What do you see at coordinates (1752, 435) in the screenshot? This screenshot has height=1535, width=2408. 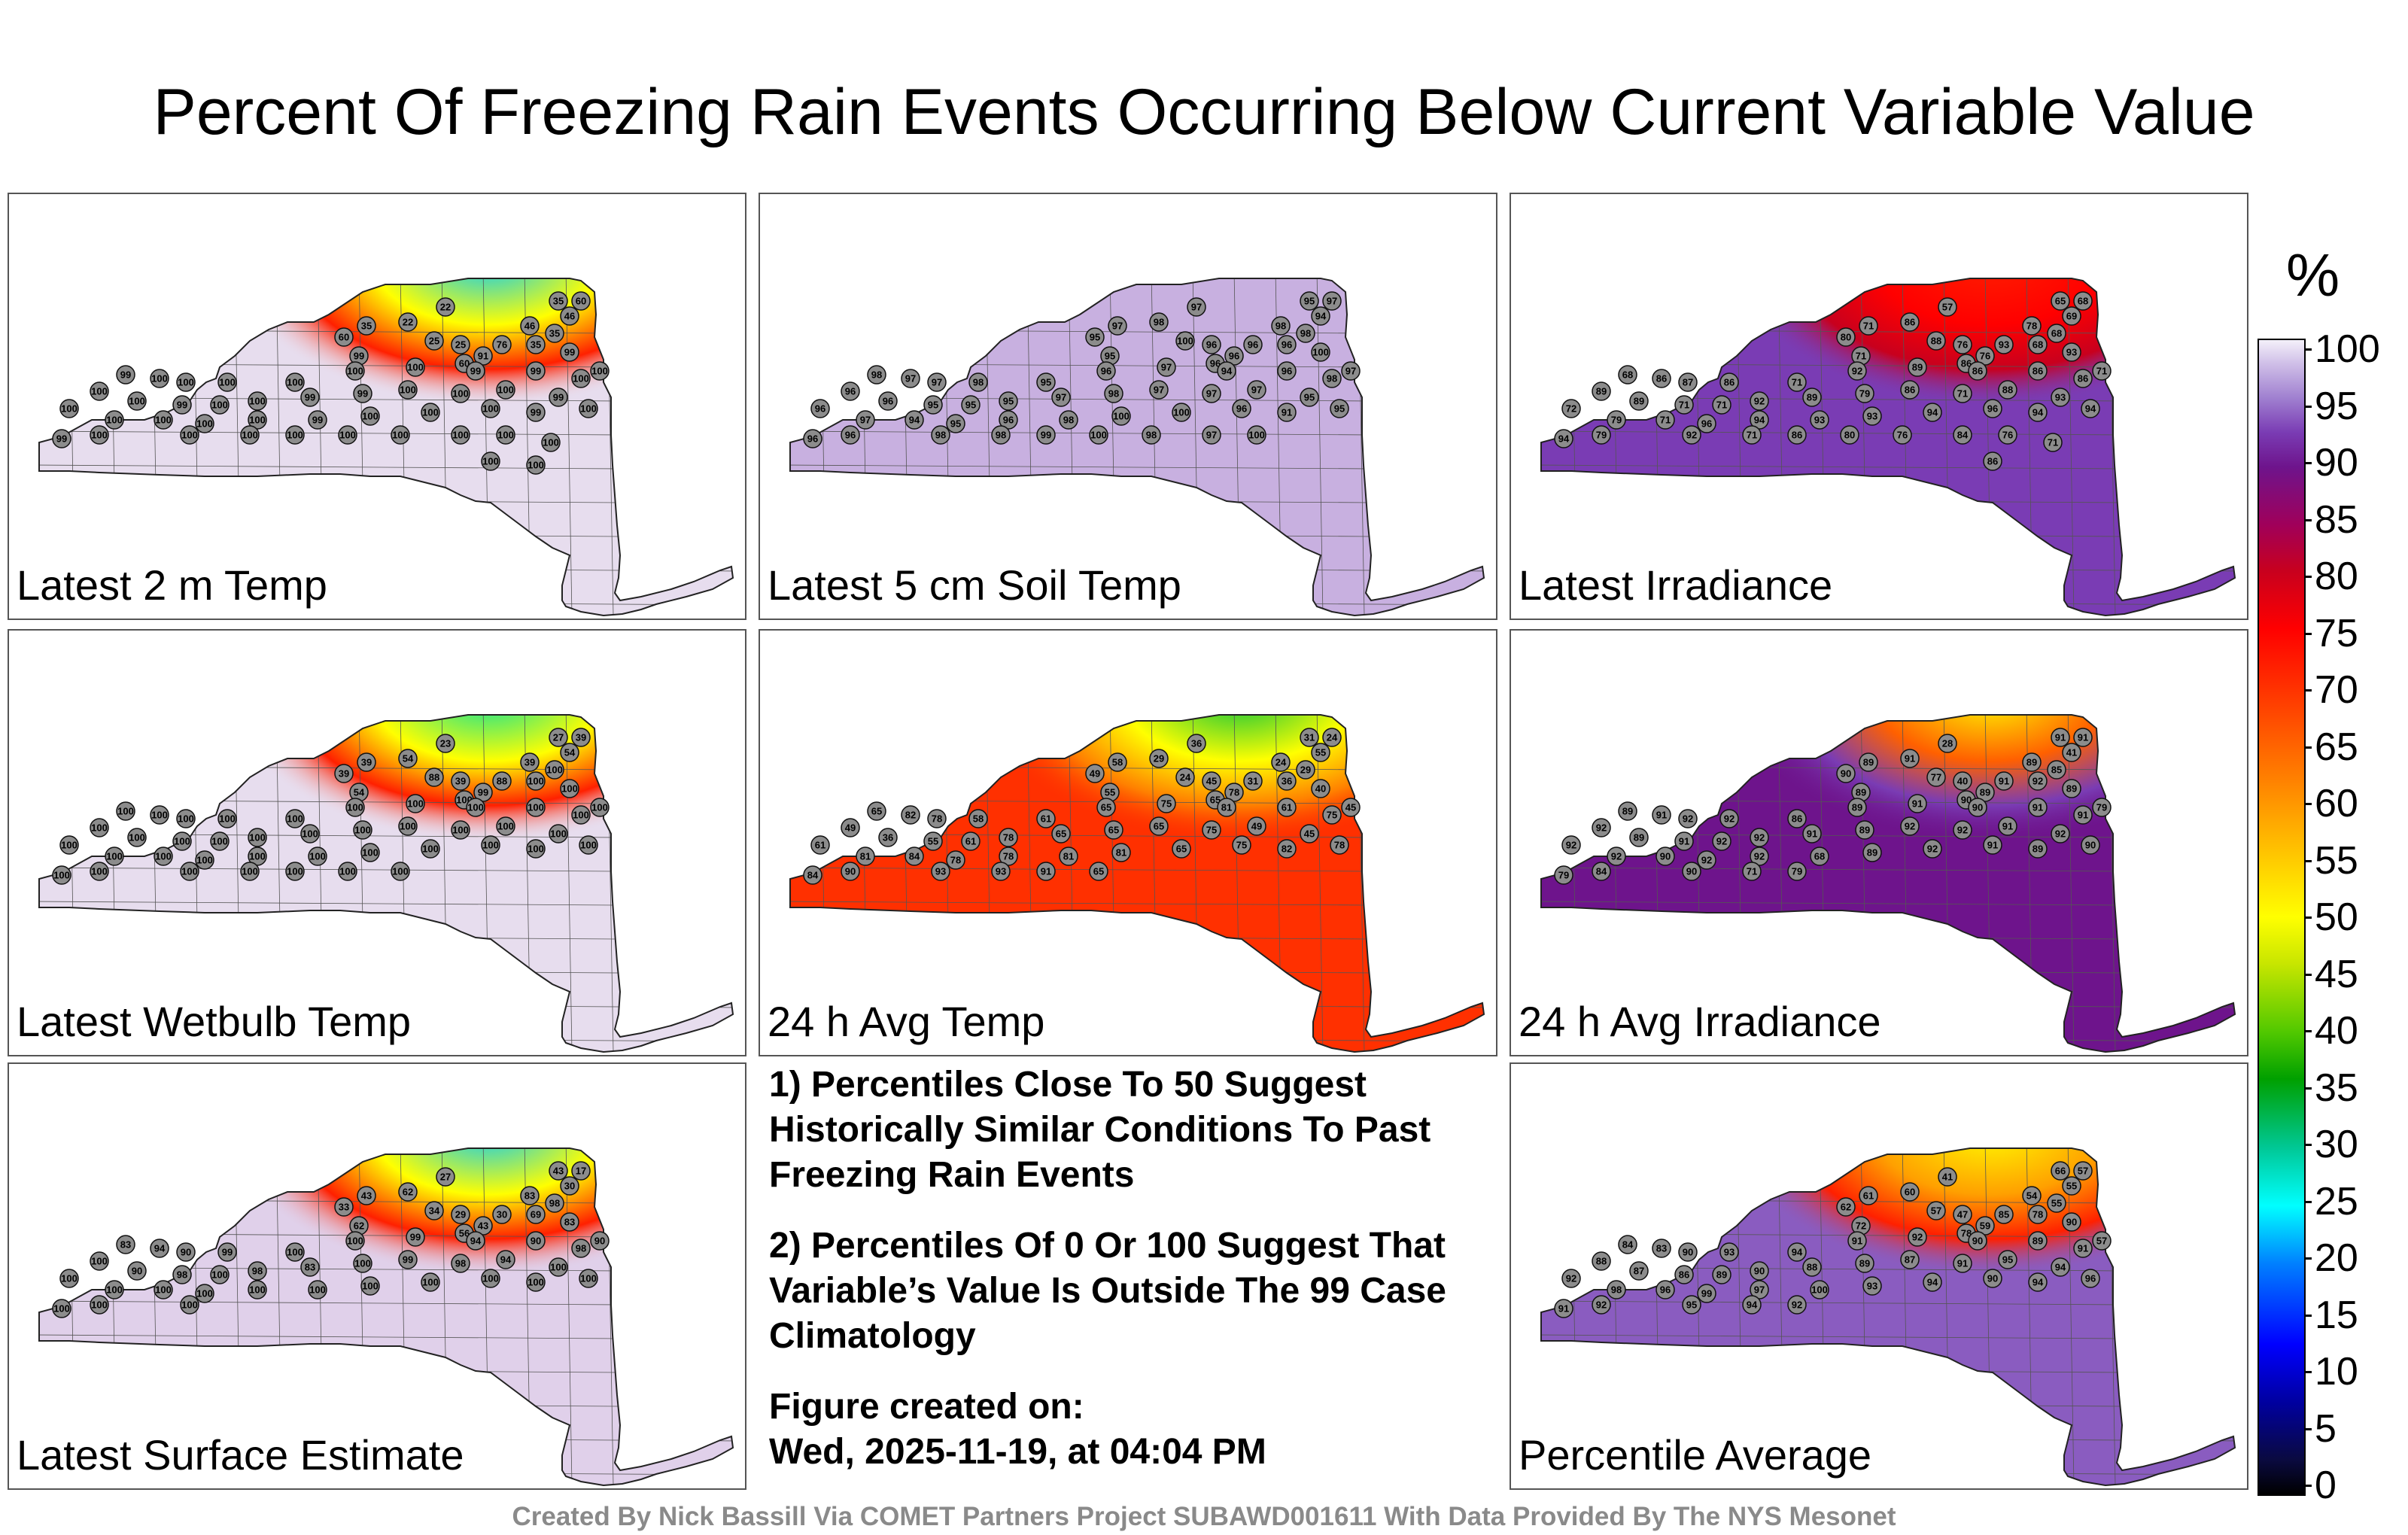 I see `station-marker: 71` at bounding box center [1752, 435].